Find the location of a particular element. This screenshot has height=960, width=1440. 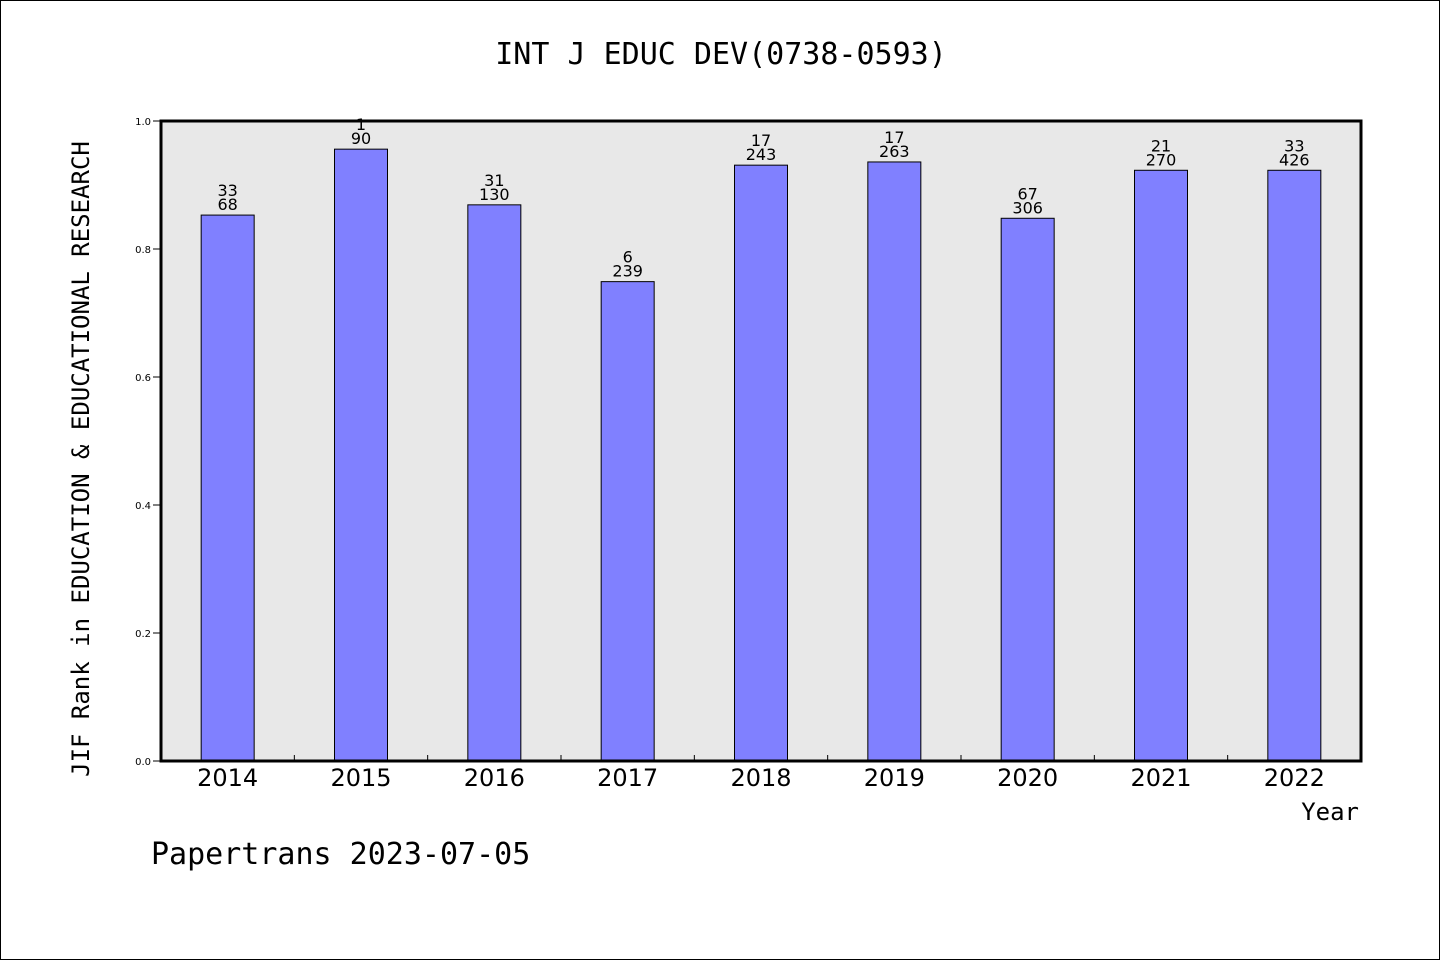

x-tick-label: 2021 is located at coordinates (1160, 778).